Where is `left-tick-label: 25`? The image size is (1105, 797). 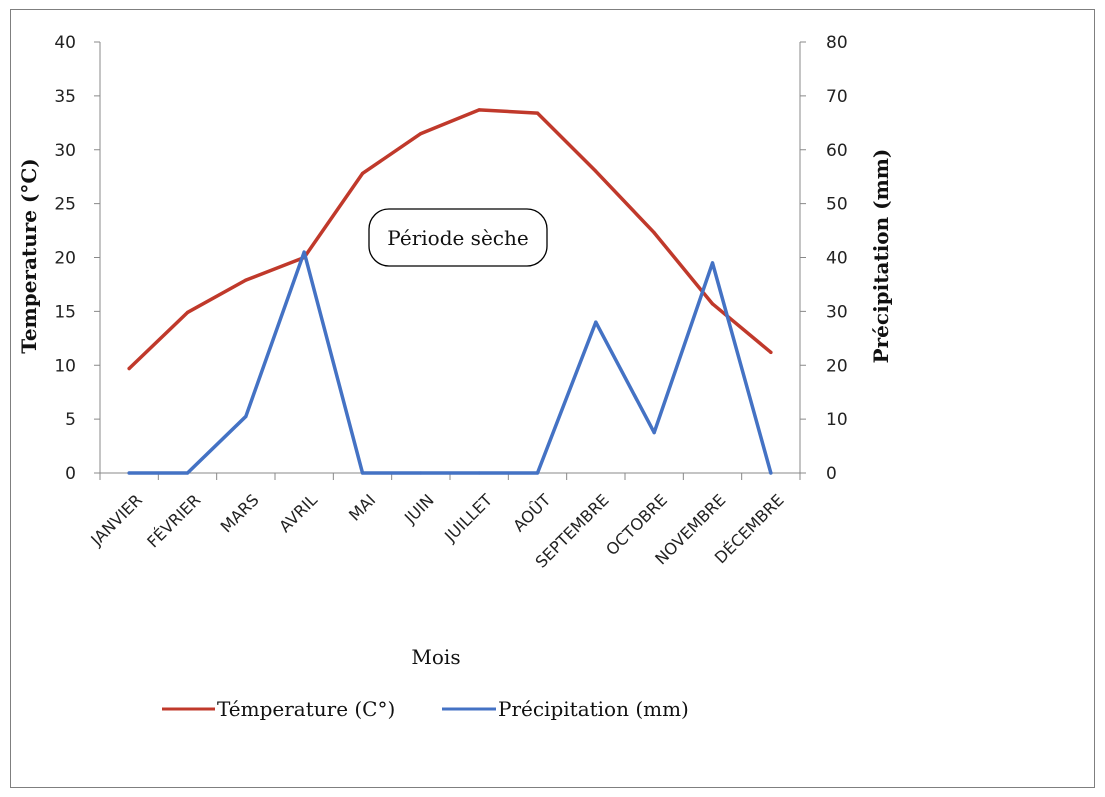
left-tick-label: 25 is located at coordinates (65, 205).